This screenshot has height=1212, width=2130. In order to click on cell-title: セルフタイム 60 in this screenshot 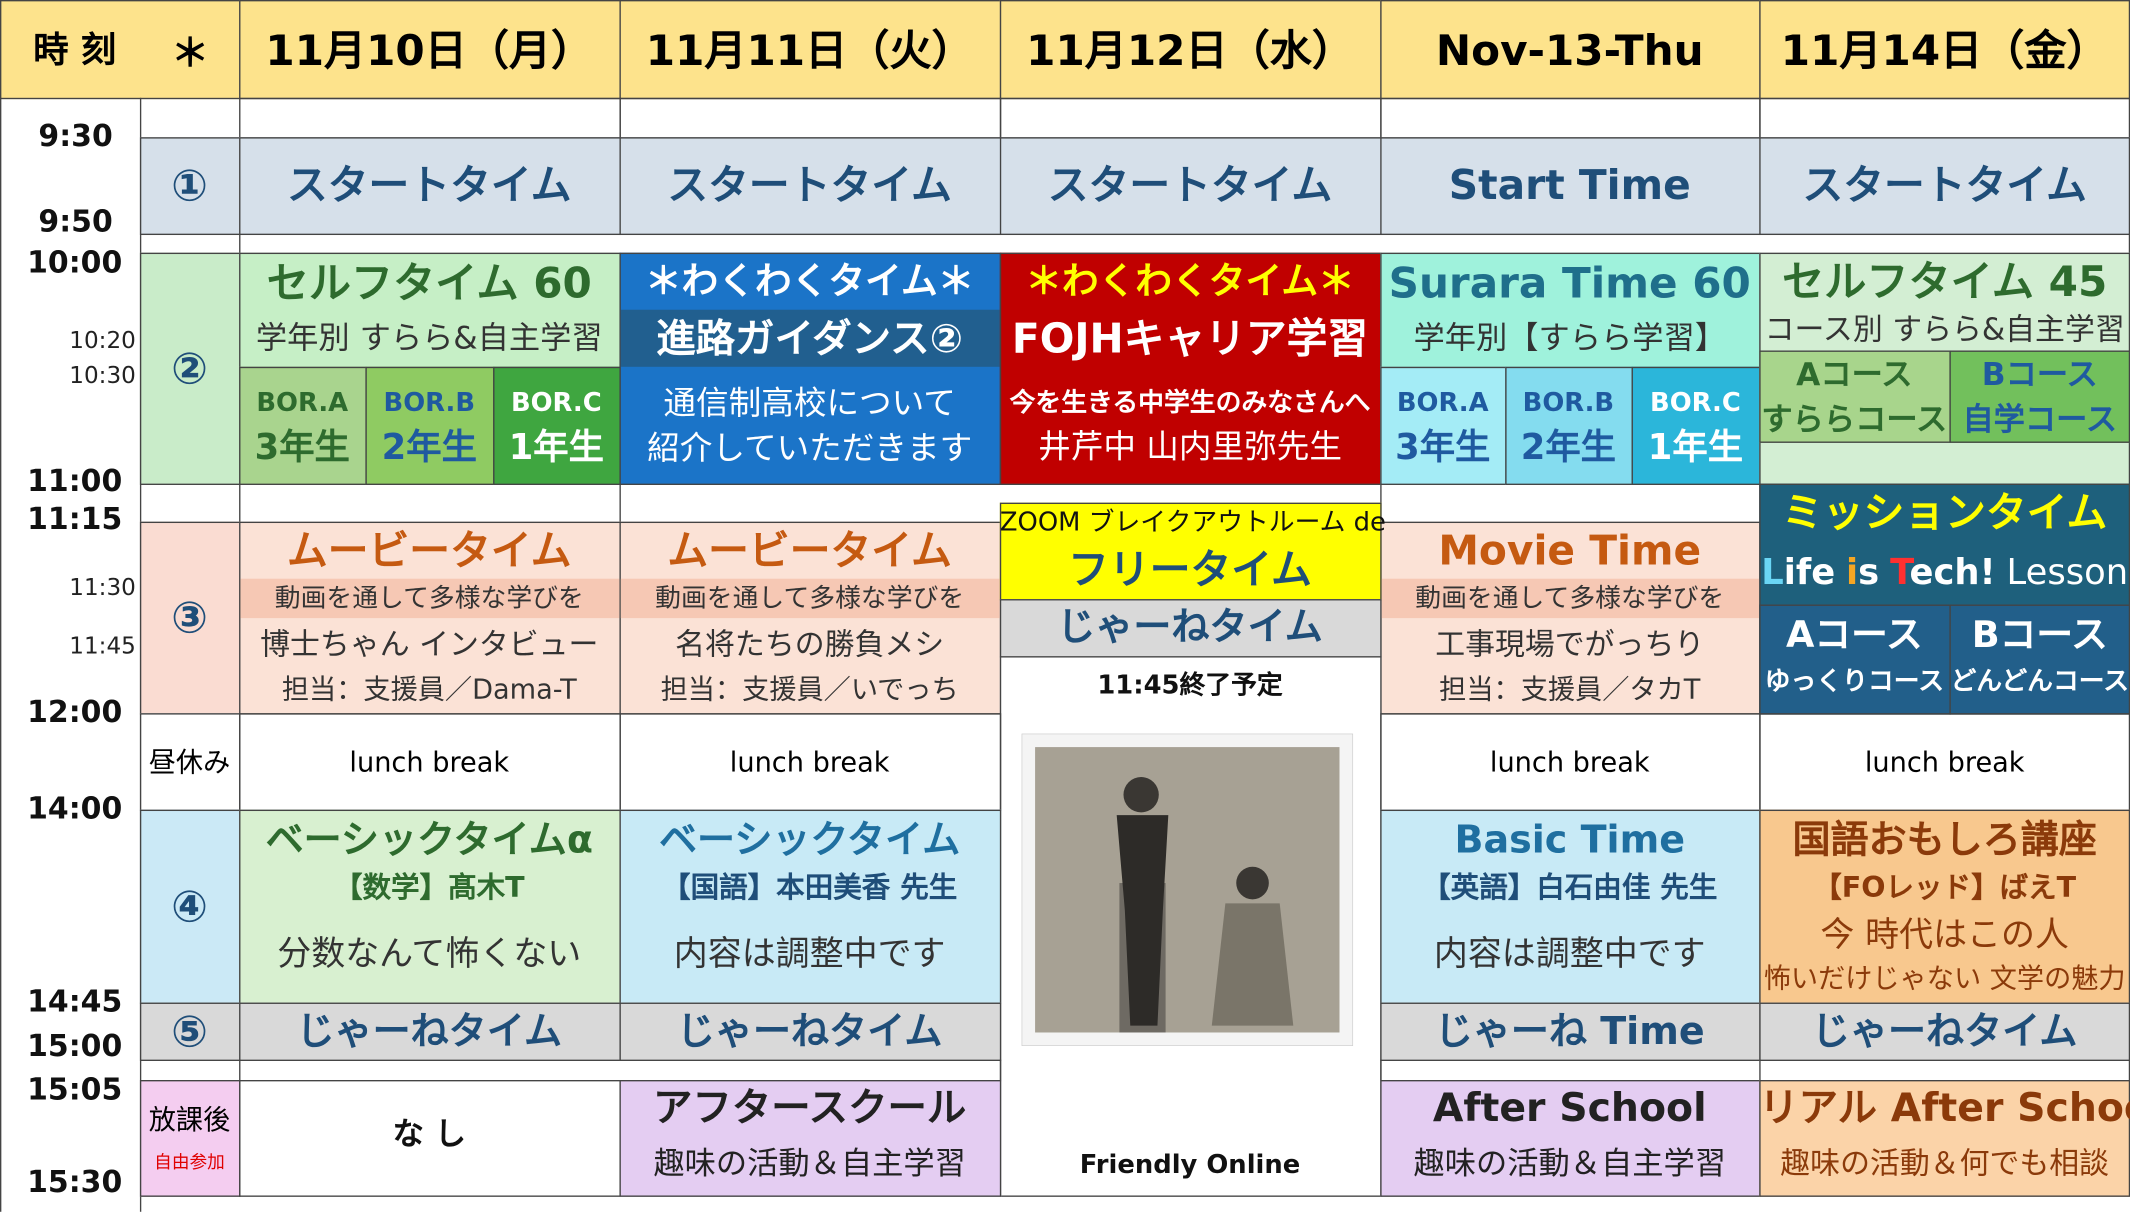, I will do `click(429, 284)`.